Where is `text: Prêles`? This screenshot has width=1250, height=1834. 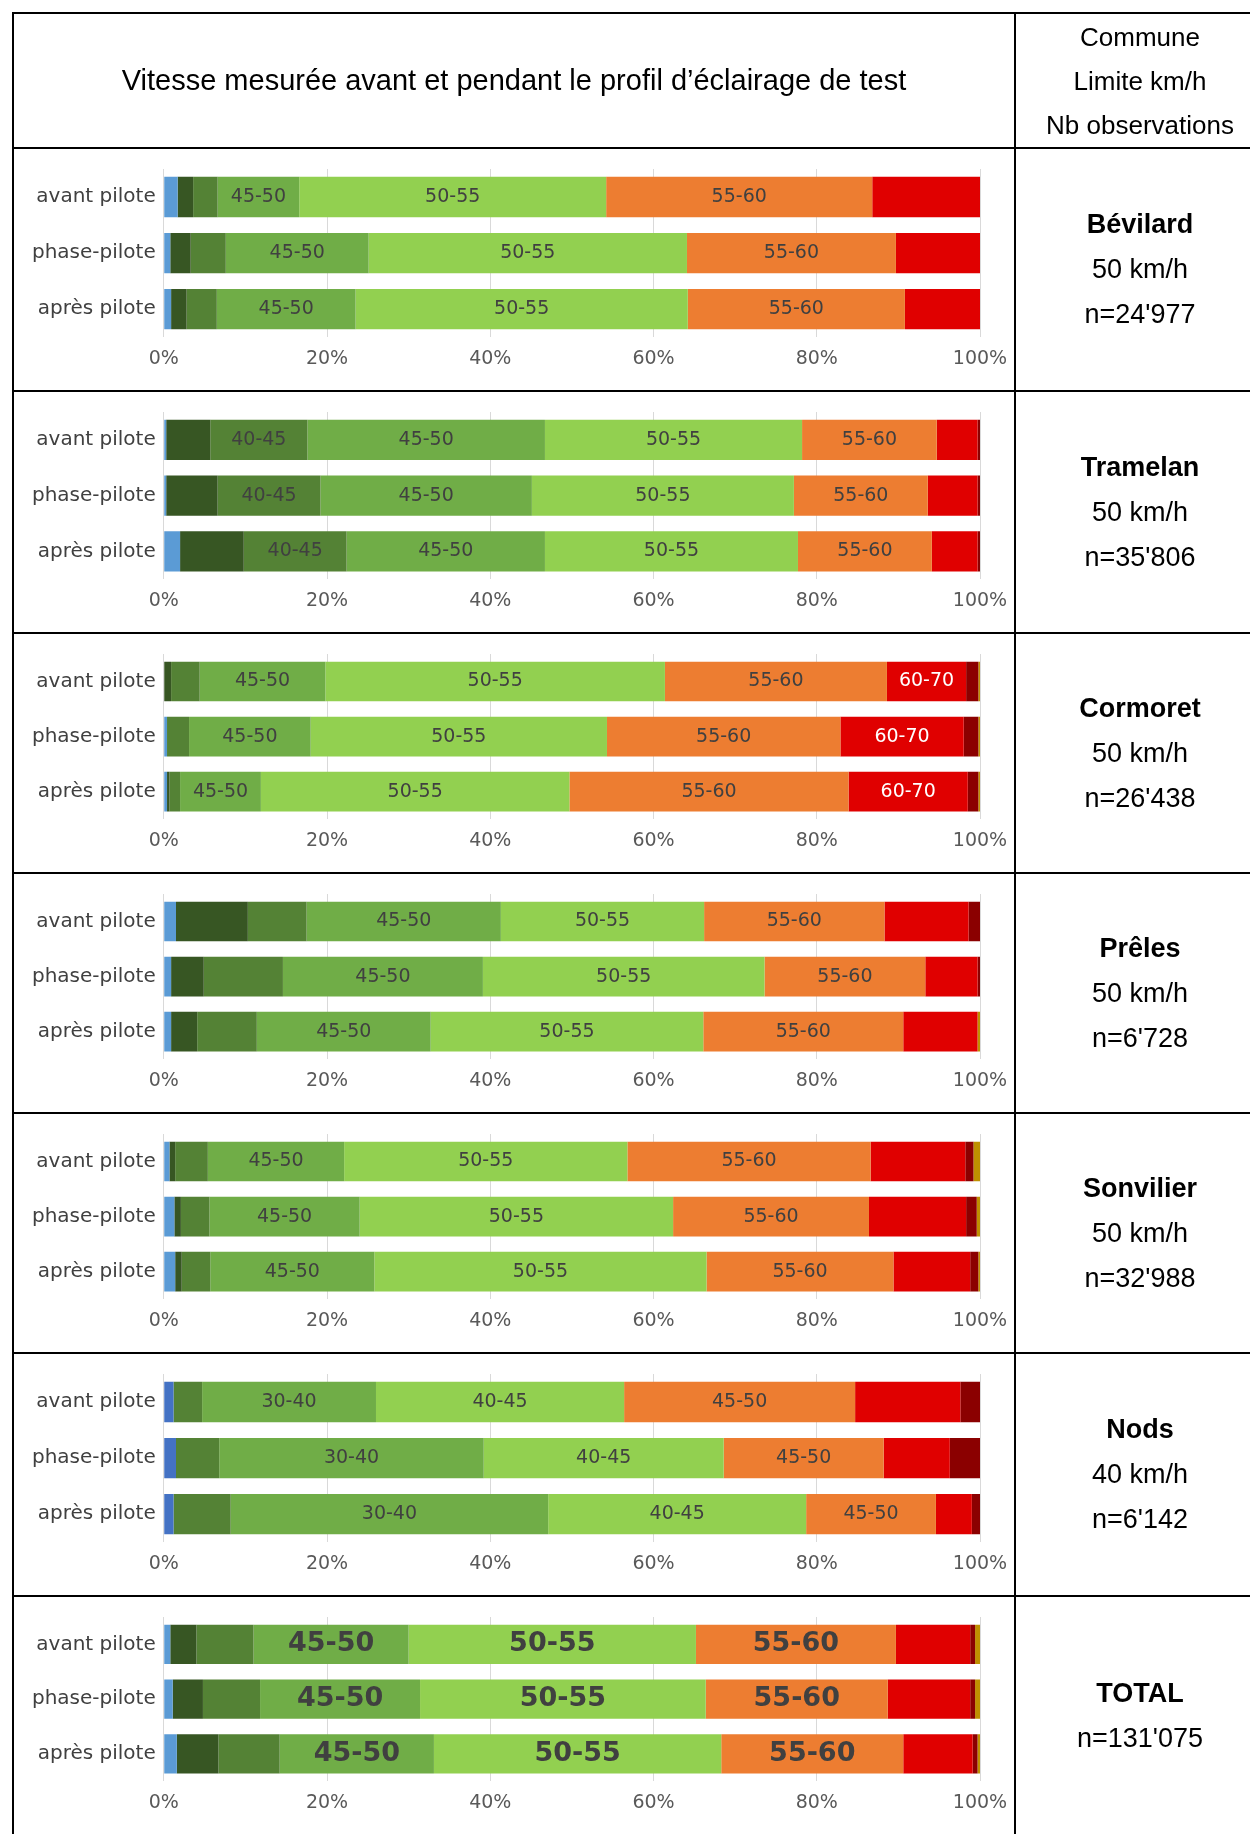 text: Prêles is located at coordinates (1140, 948).